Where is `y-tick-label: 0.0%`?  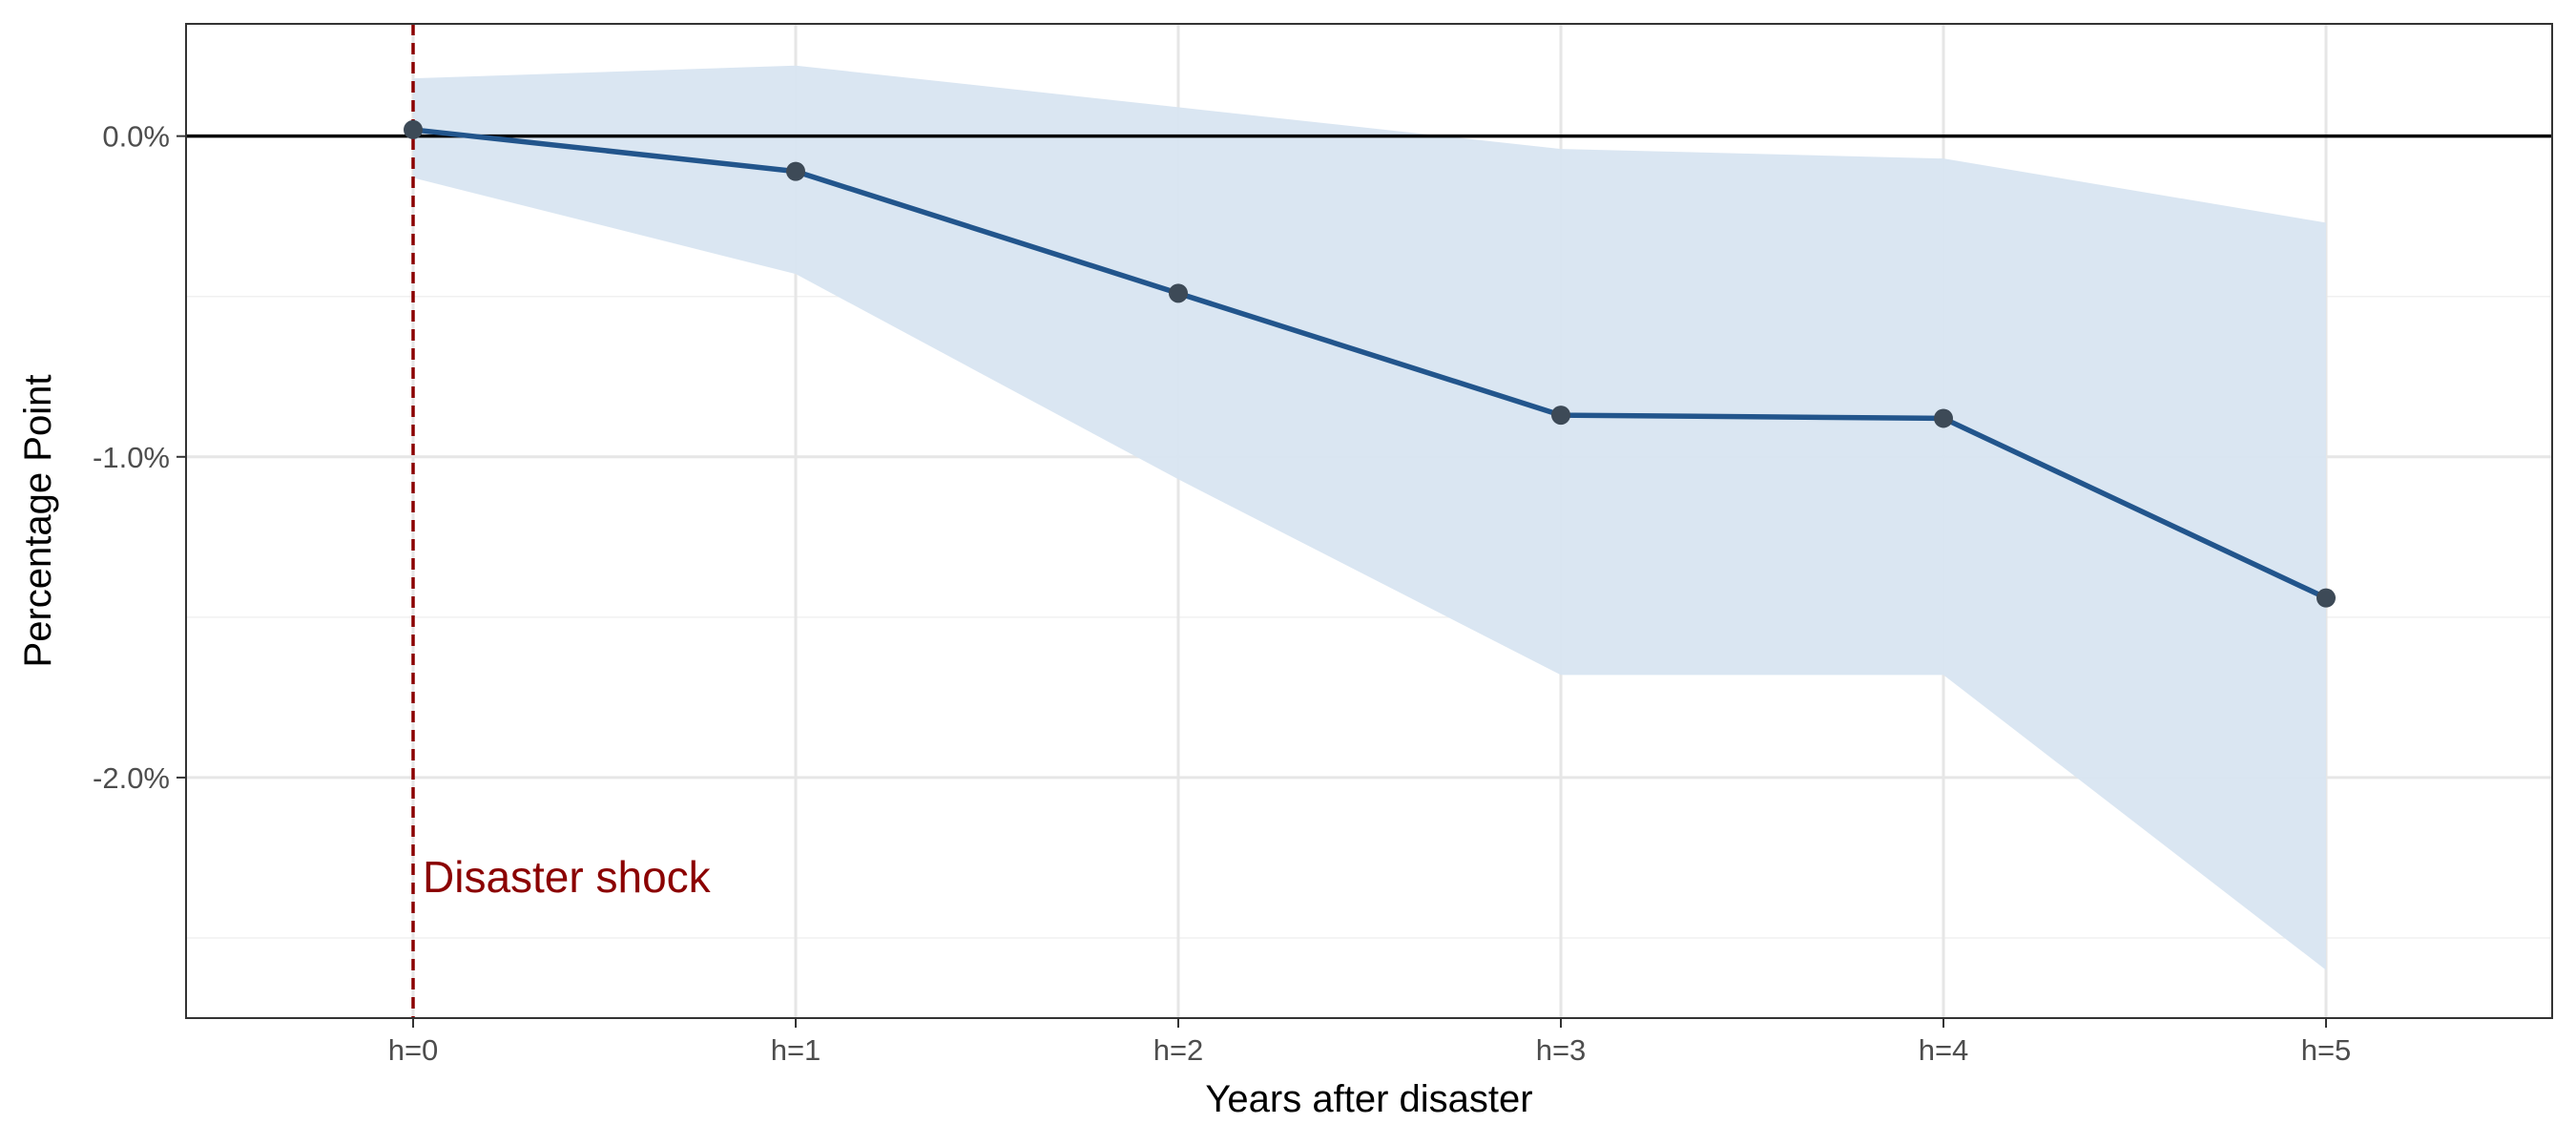 y-tick-label: 0.0% is located at coordinates (136, 137).